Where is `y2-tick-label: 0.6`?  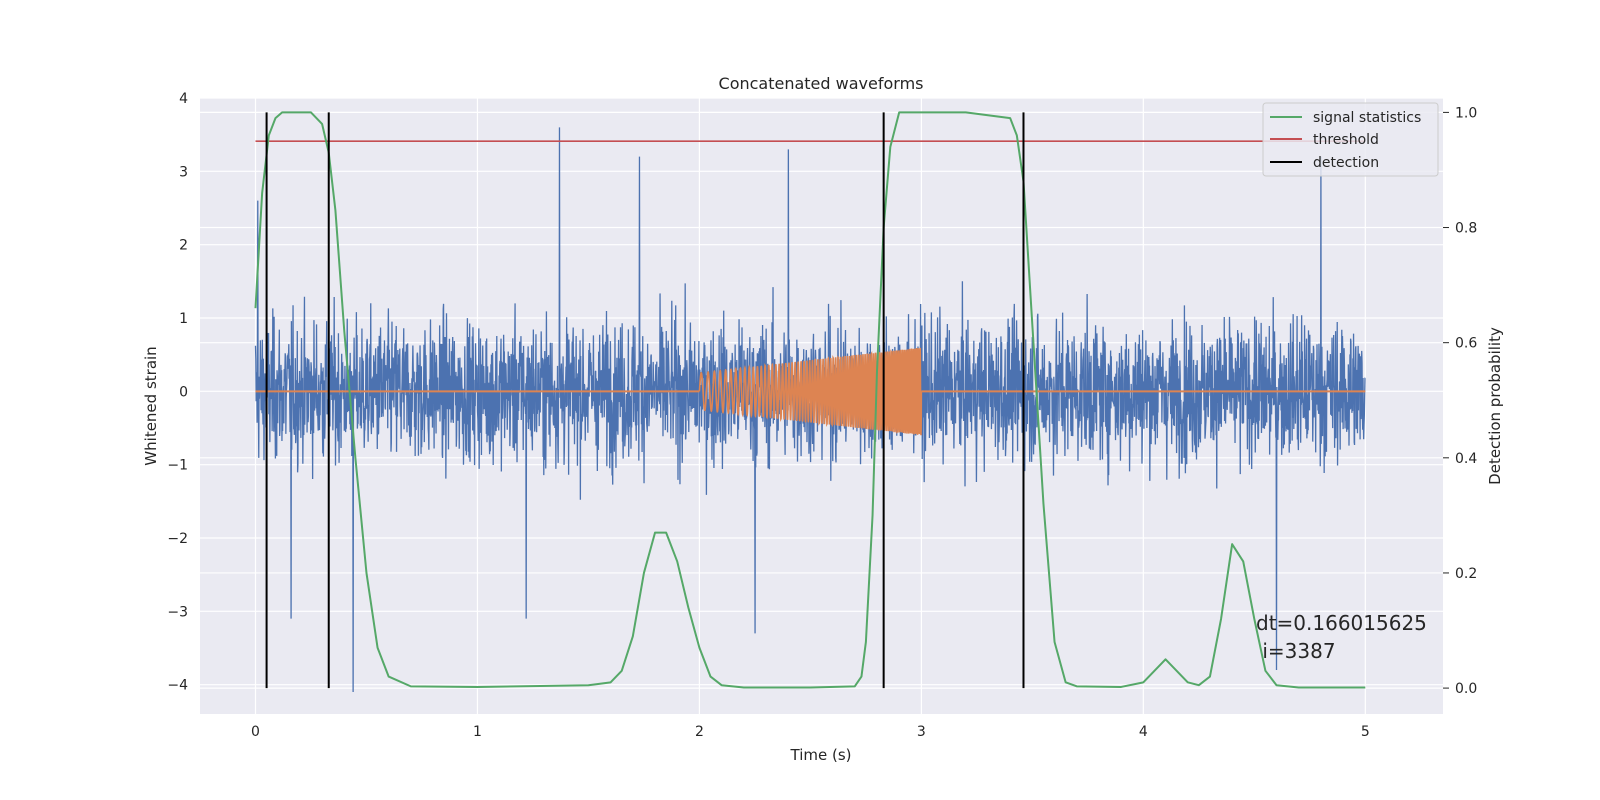
y2-tick-label: 0.6 is located at coordinates (1466, 344).